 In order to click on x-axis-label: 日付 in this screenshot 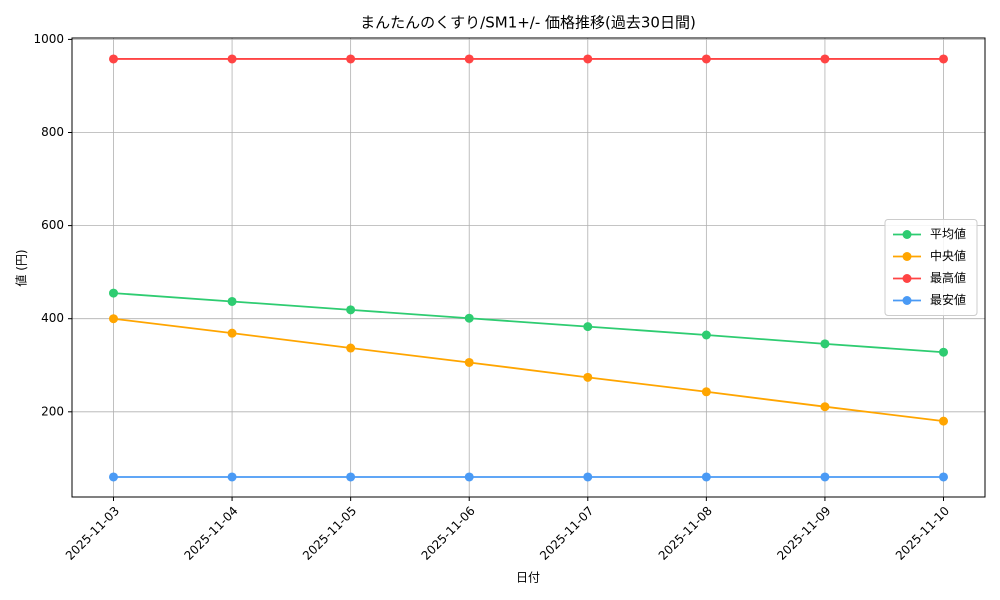, I will do `click(528, 578)`.